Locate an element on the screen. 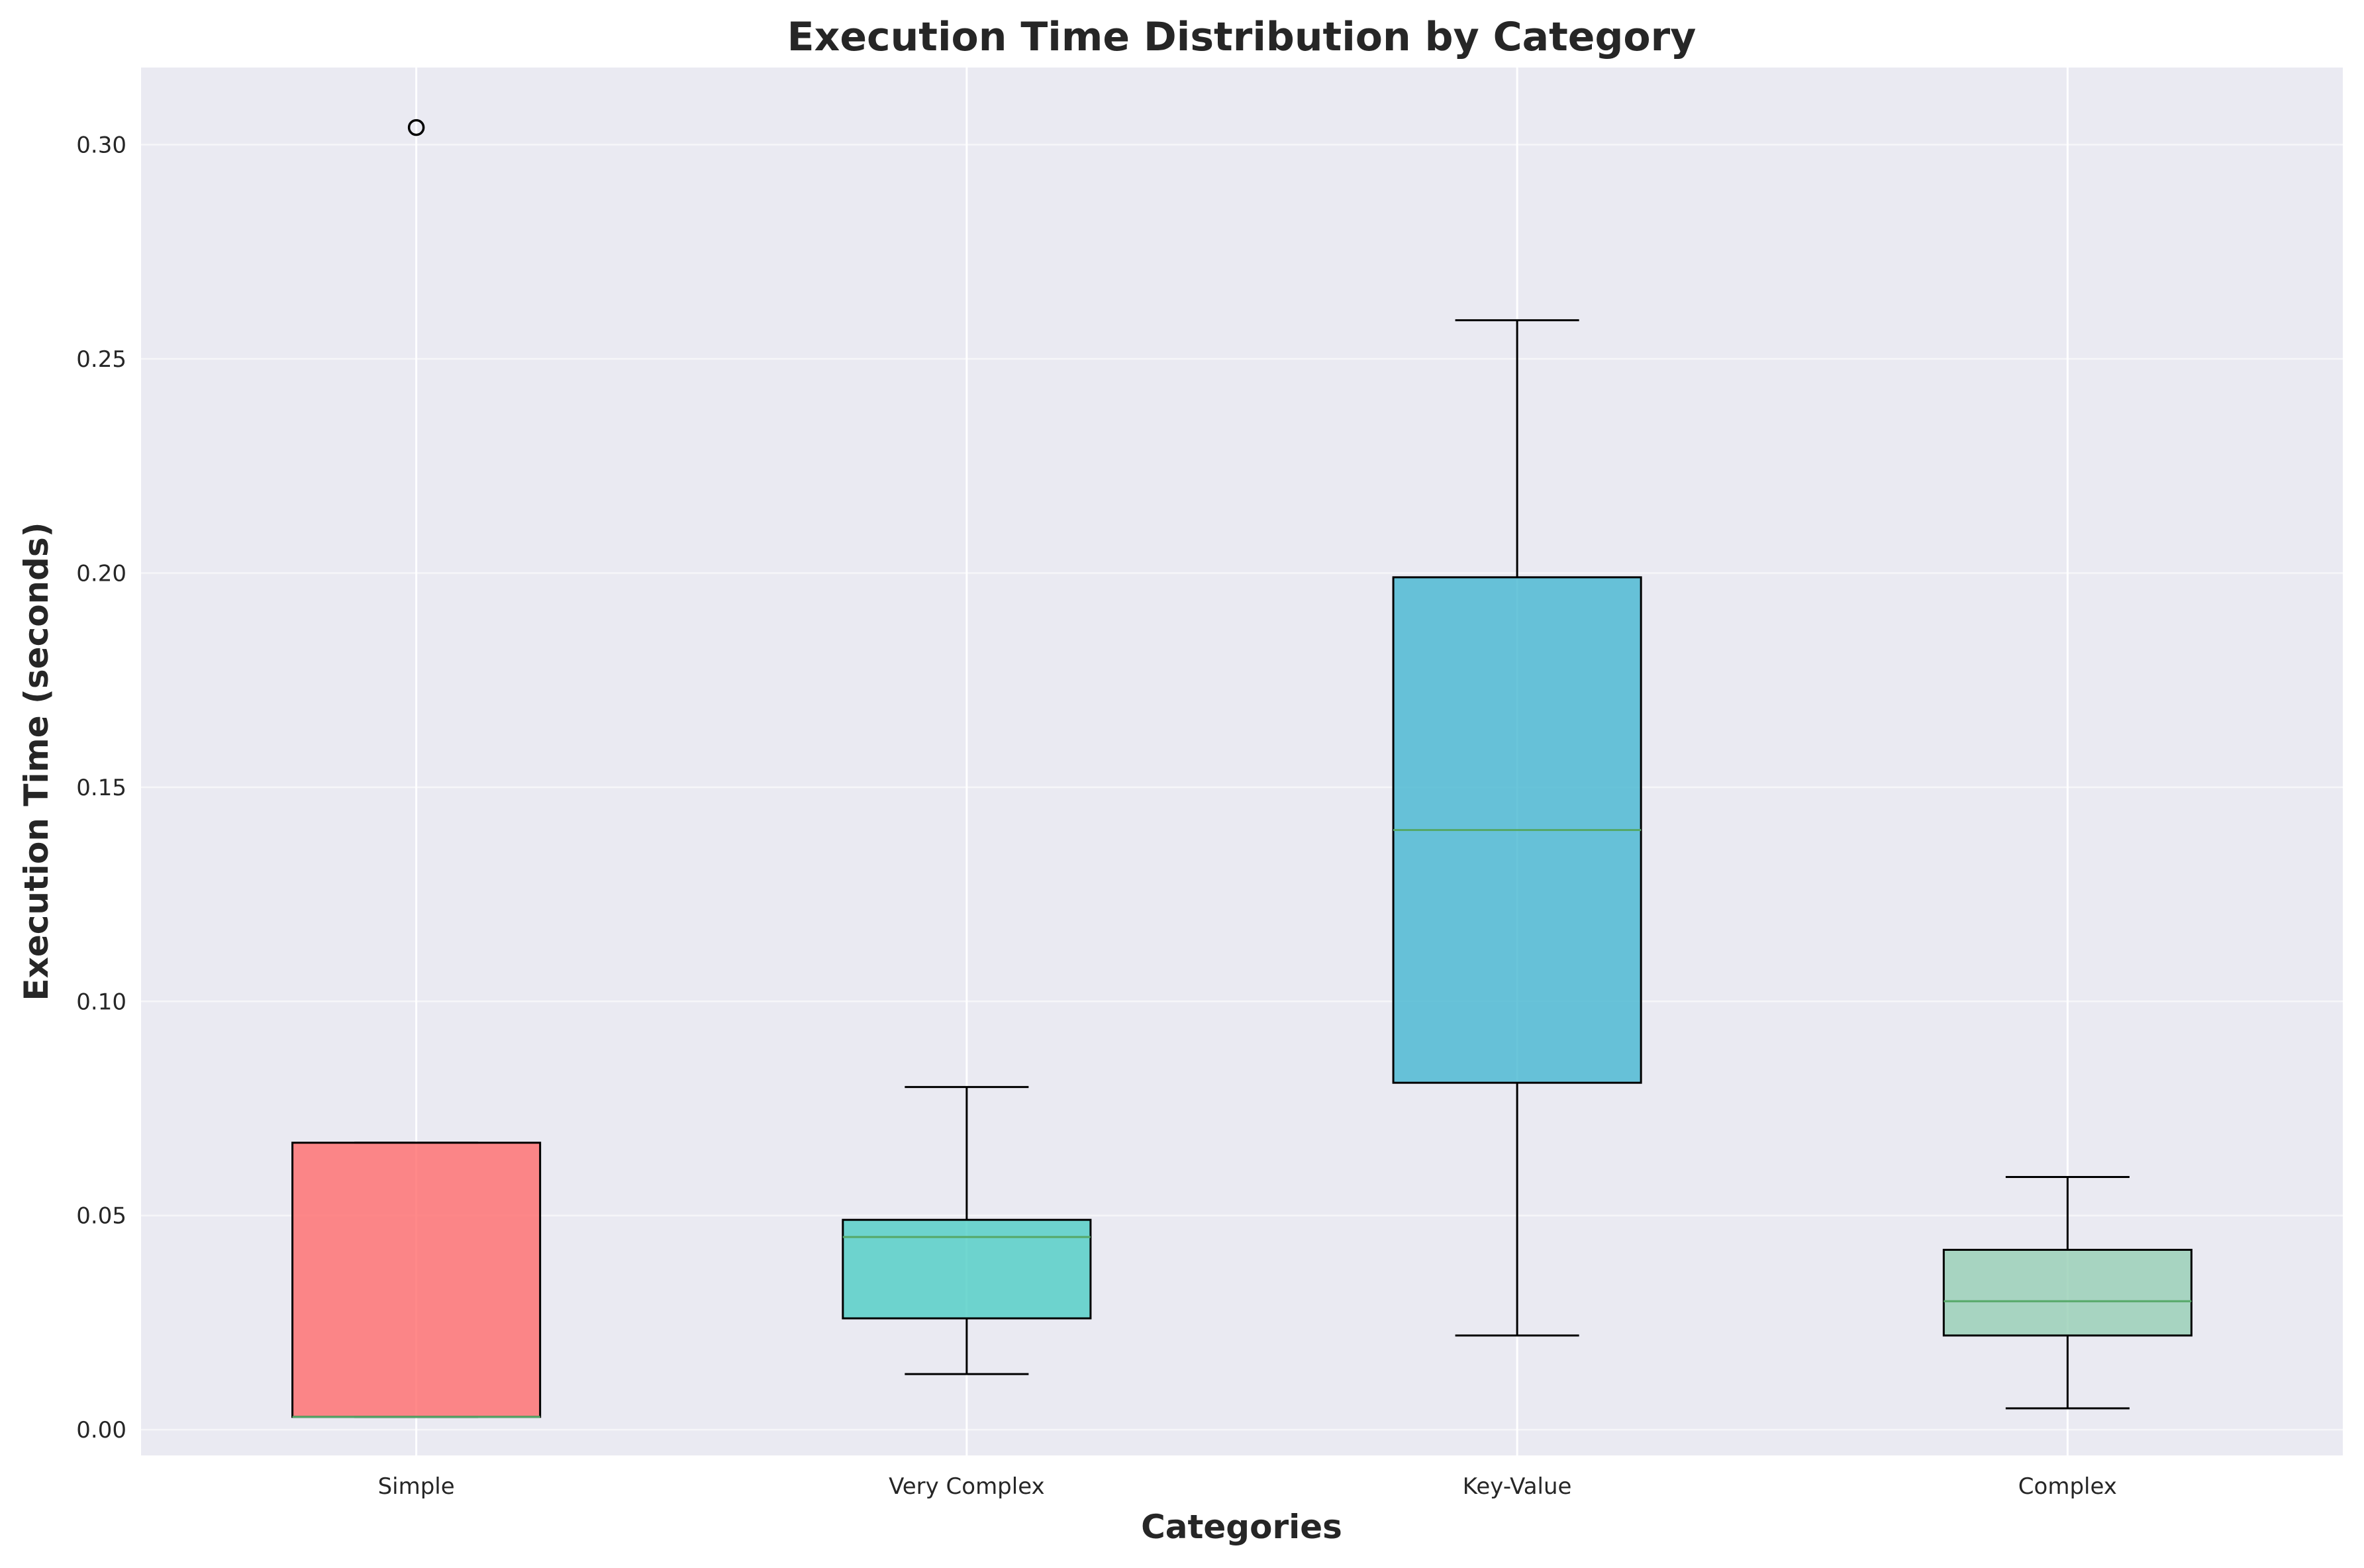 This screenshot has width=2364, height=1568. x-tick-label: Very Complex is located at coordinates (967, 1486).